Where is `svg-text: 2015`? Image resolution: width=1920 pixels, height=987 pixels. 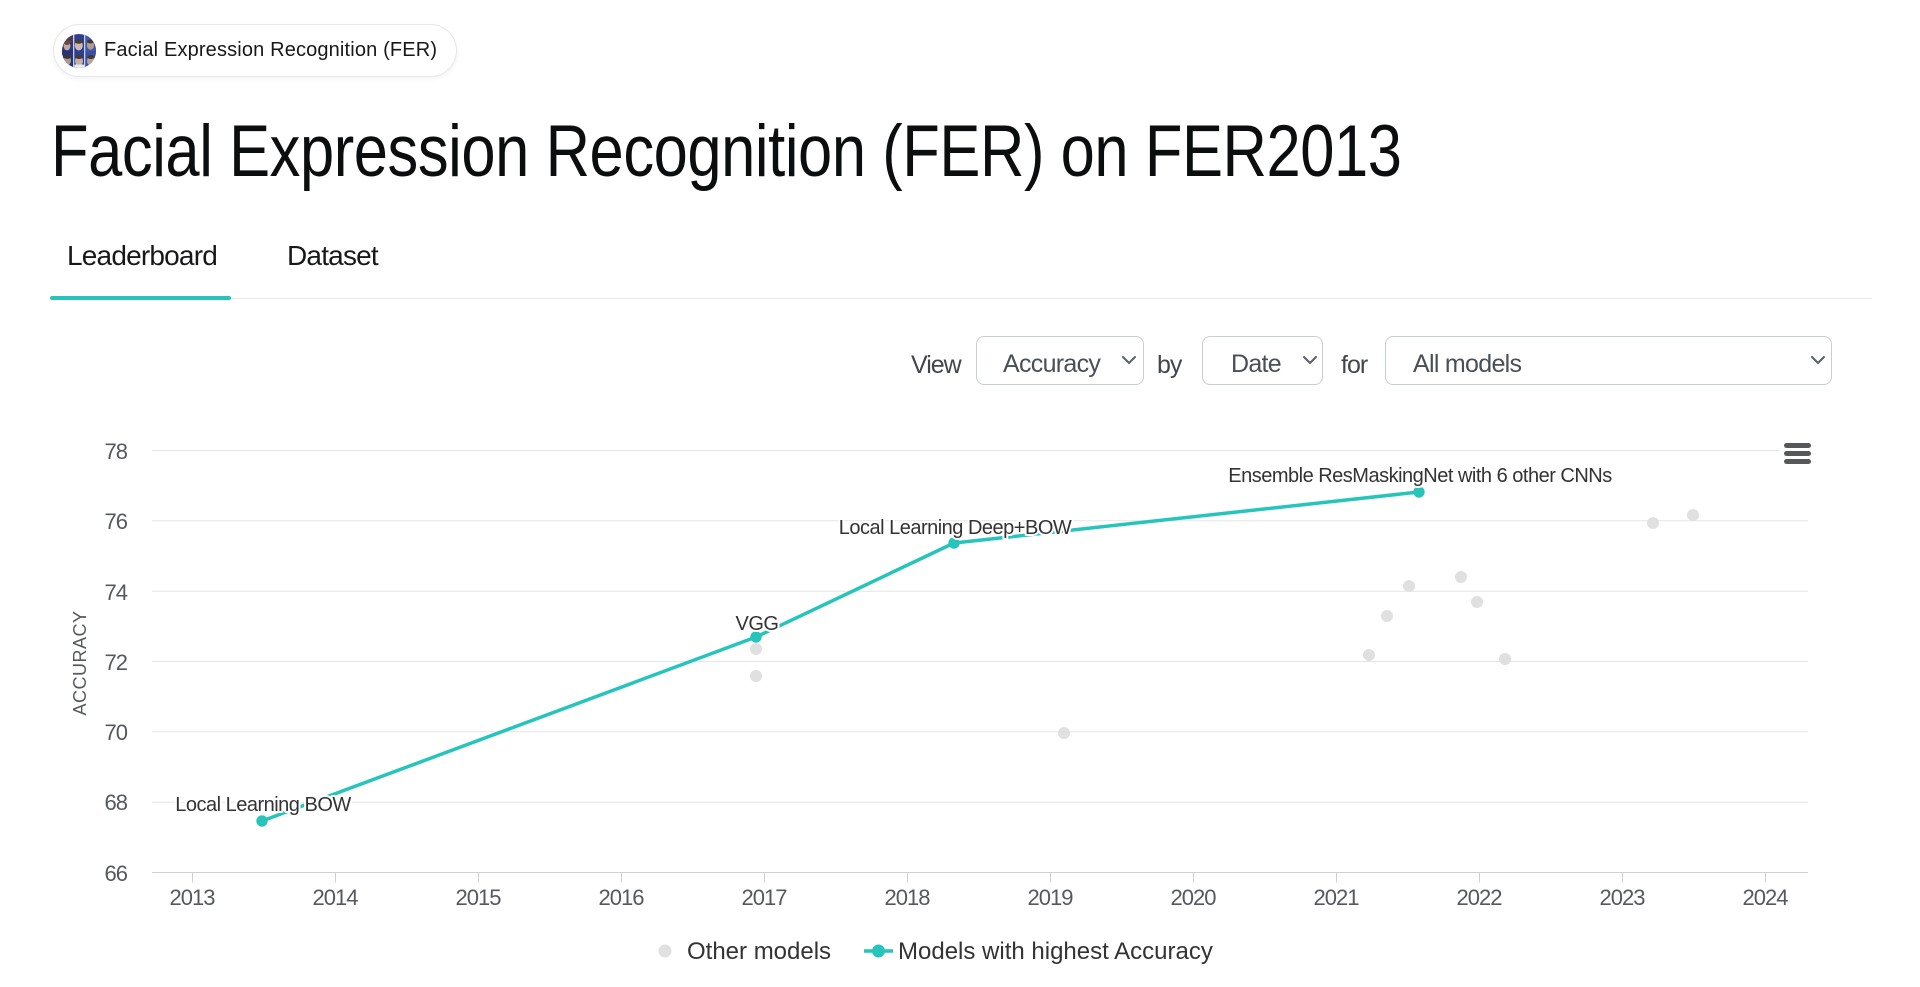 svg-text: 2015 is located at coordinates (479, 897).